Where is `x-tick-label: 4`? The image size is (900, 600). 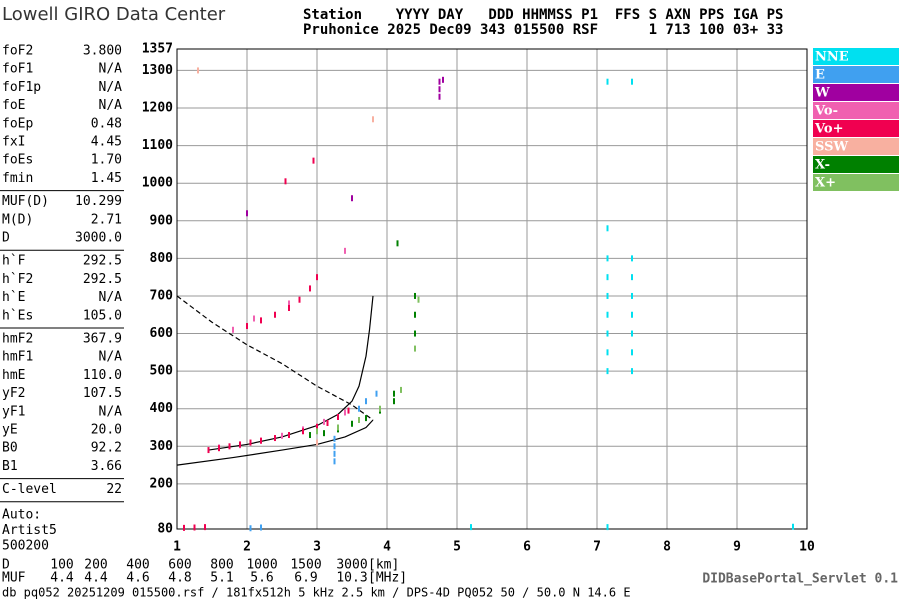 x-tick-label: 4 is located at coordinates (387, 547).